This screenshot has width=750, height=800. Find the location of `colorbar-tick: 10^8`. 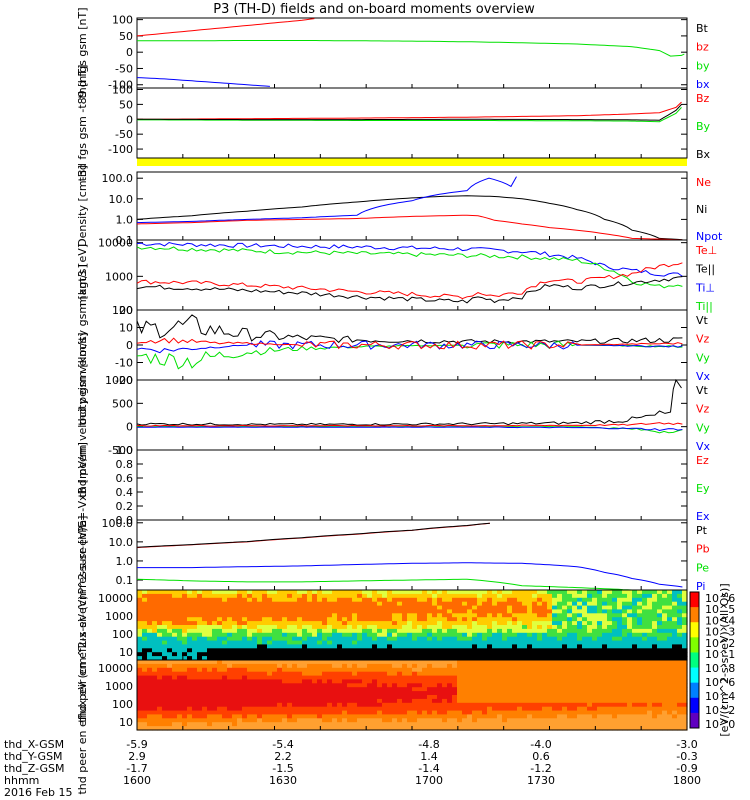

colorbar-tick: 10^8 is located at coordinates (720, 668).